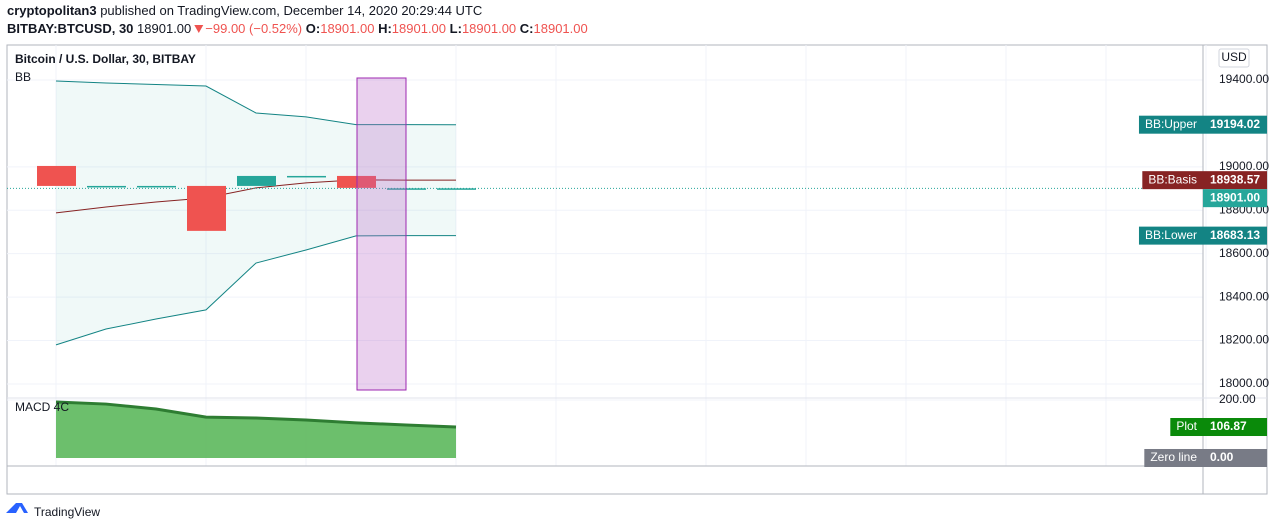 The image size is (1274, 531). Describe the element at coordinates (256, 414) in the screenshot. I see `macd-line` at that location.